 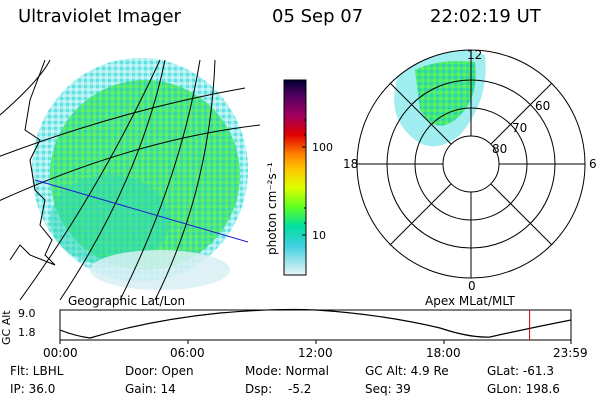 I want to click on gc-alt-info: GC Alt: 4.9 Re, so click(x=407, y=371).